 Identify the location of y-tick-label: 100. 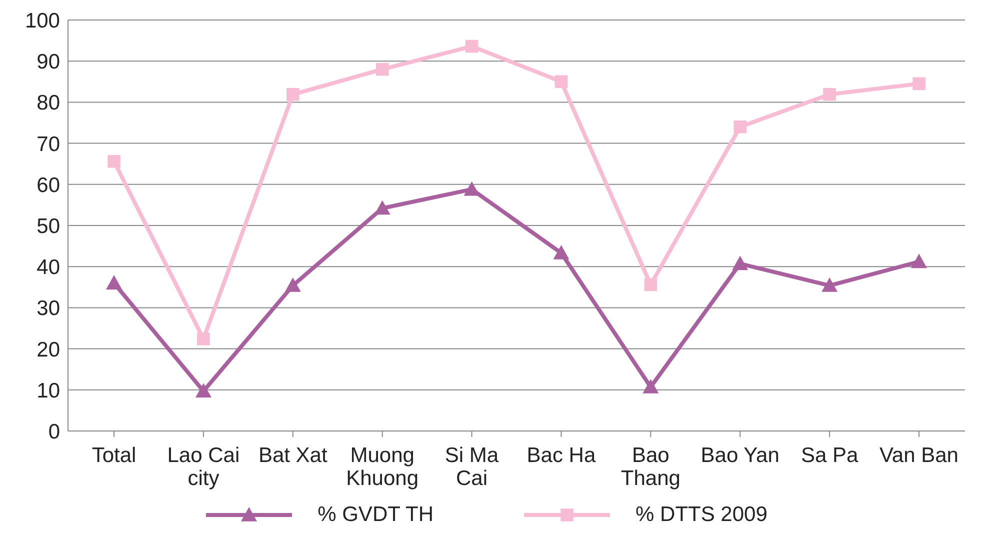
(42, 20).